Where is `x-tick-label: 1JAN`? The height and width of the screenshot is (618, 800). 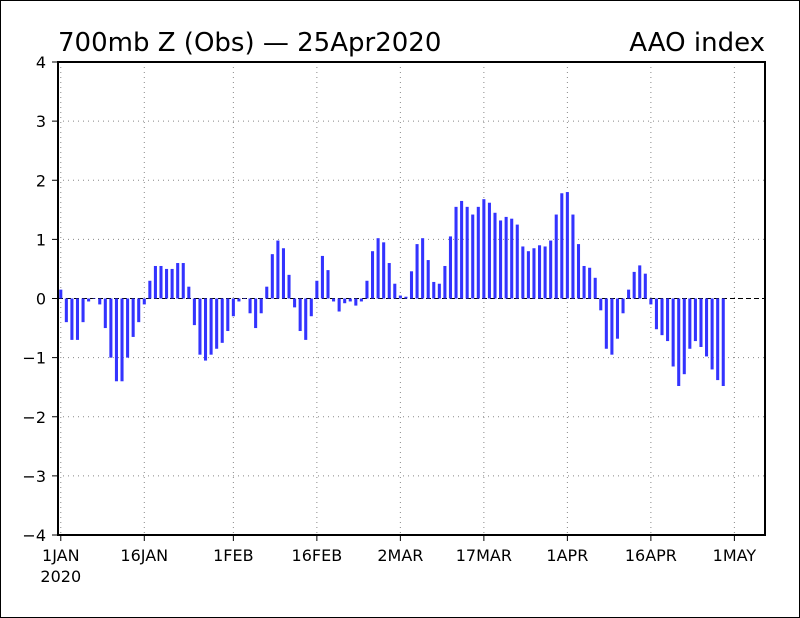 x-tick-label: 1JAN is located at coordinates (61, 555).